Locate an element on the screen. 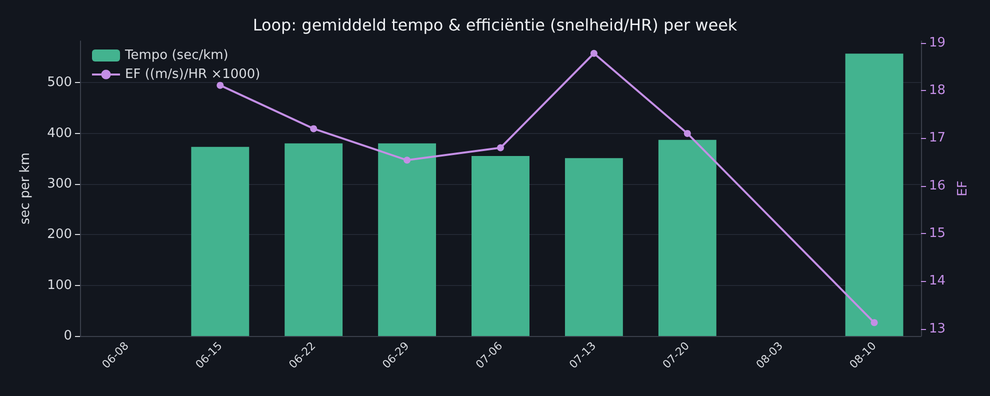 The width and height of the screenshot is (990, 396). y-tick-label: 200 is located at coordinates (59, 234).